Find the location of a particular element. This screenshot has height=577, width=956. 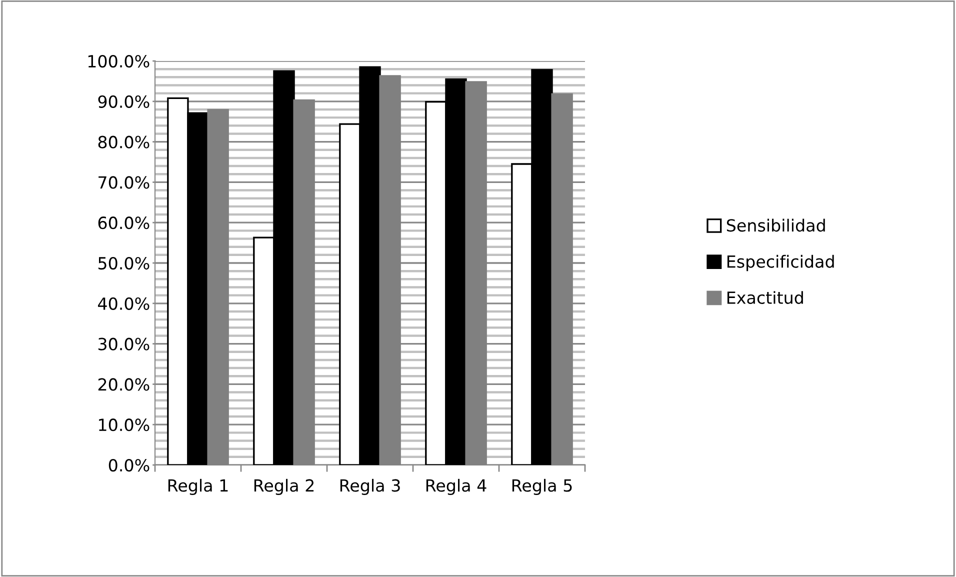

y-tick-label: 100.0% is located at coordinates (119, 61).